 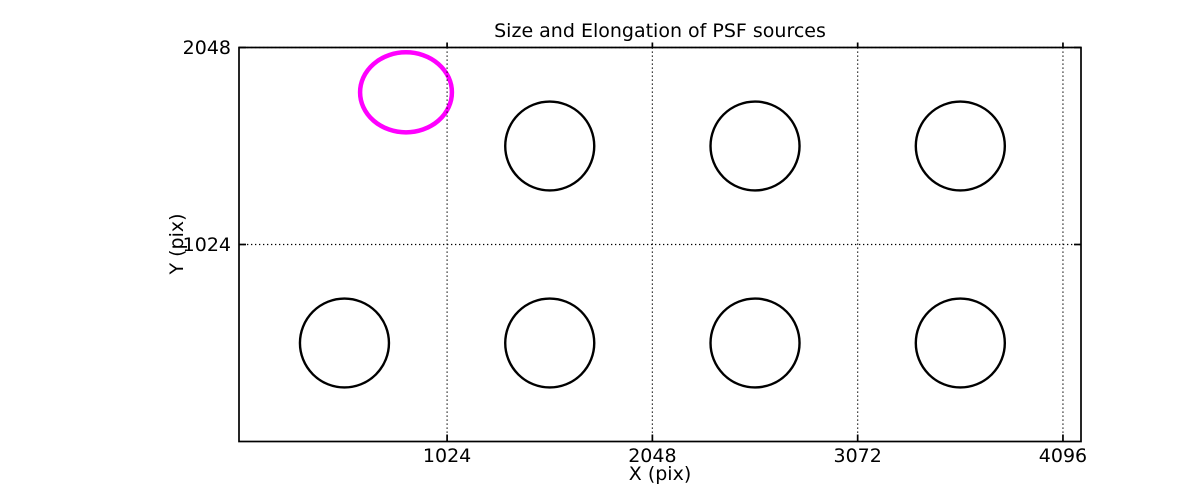 I want to click on x-tick-label: 3072, so click(x=857, y=456).